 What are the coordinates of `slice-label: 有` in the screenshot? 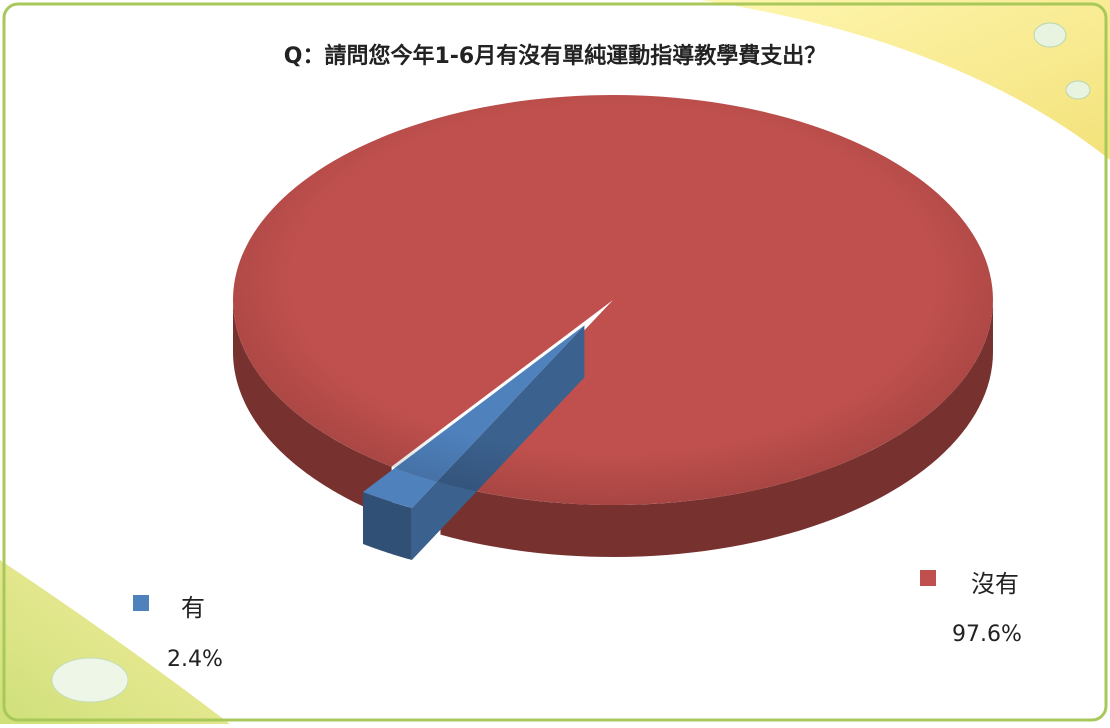 It's located at (193, 608).